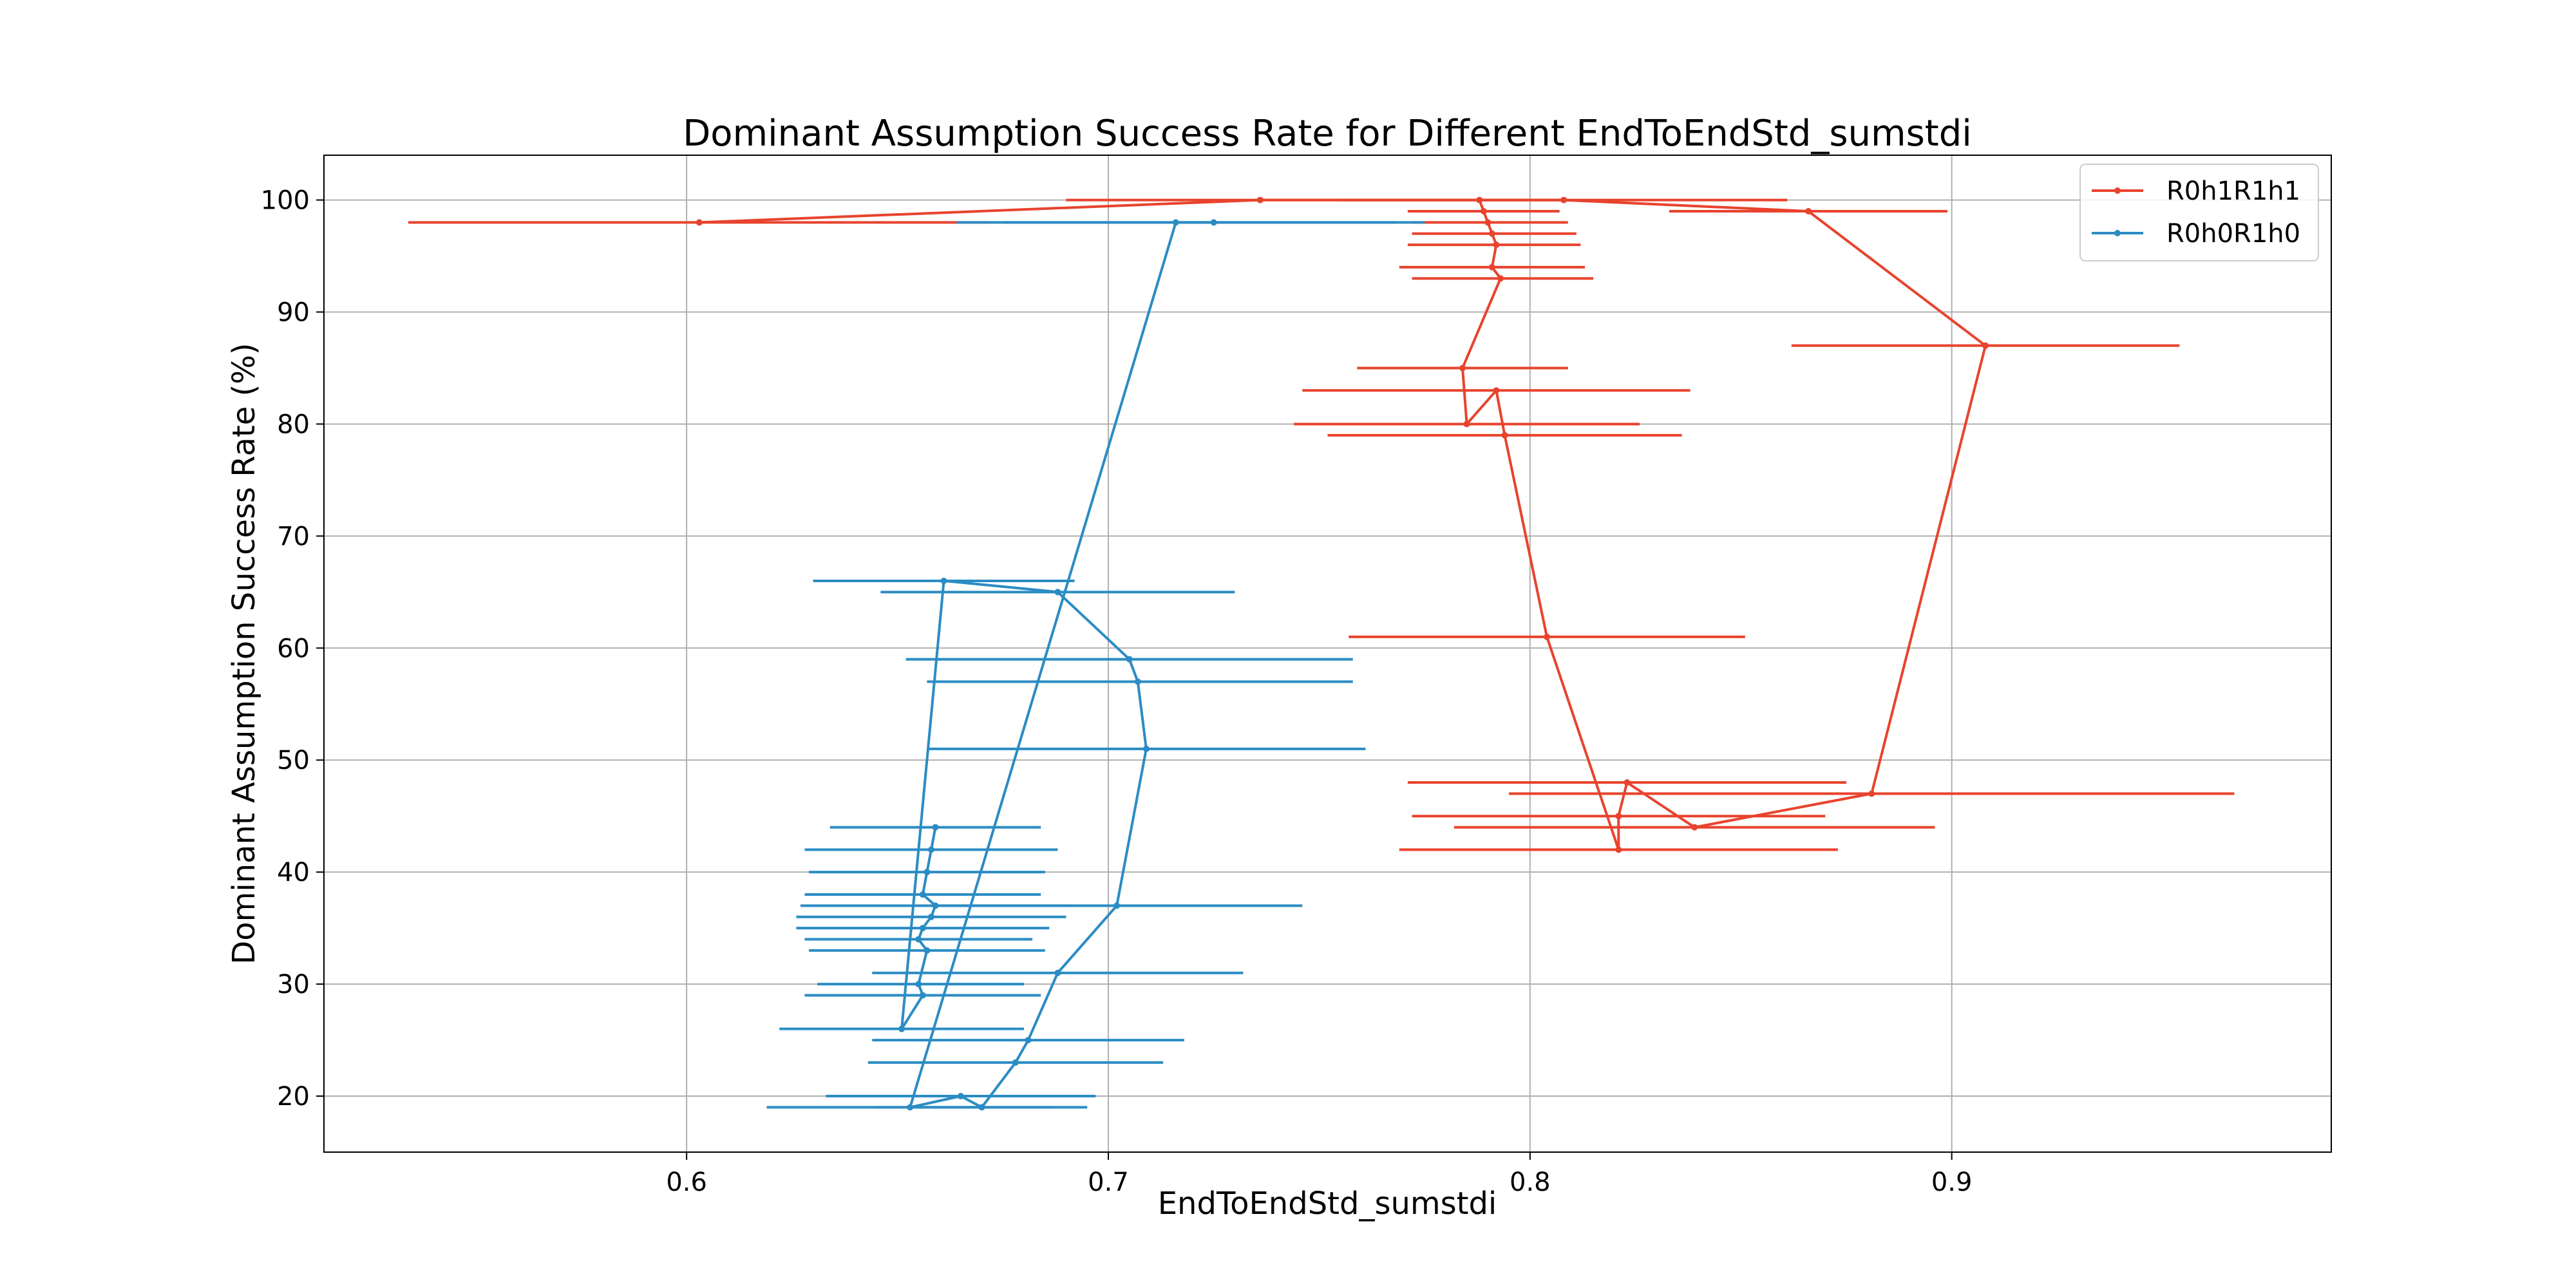  What do you see at coordinates (1327, 1204) in the screenshot?
I see `x-axis-label: EndToEndStd_sumstdi` at bounding box center [1327, 1204].